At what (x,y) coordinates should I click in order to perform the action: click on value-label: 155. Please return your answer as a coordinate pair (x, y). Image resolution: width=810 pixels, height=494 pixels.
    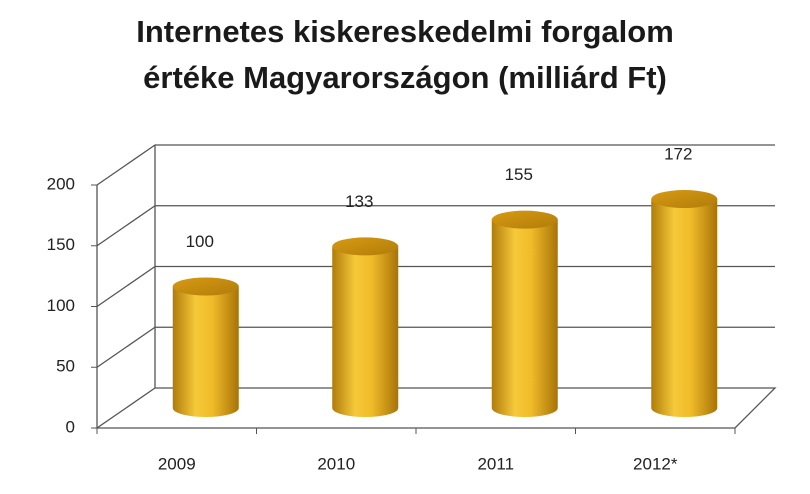
    Looking at the image, I should click on (519, 174).